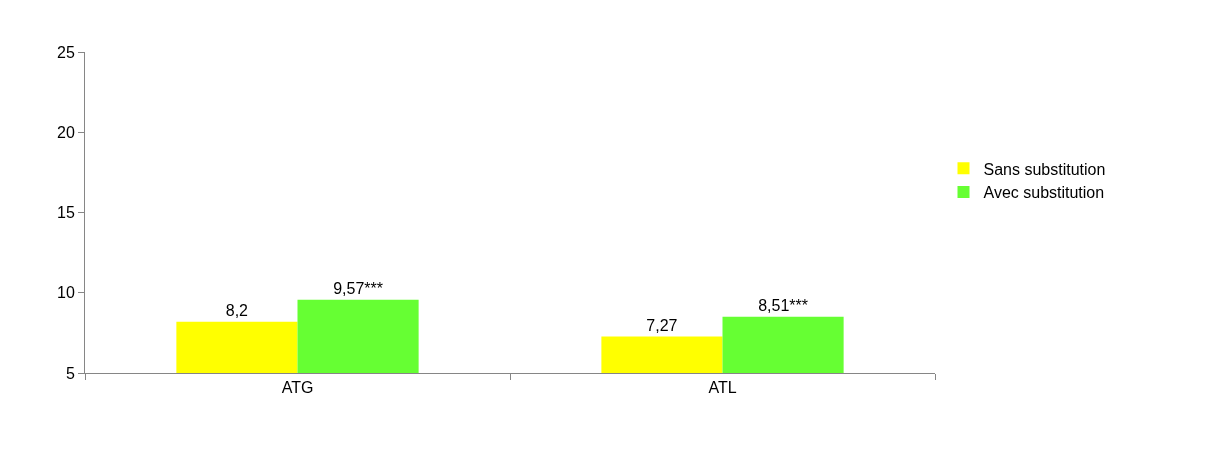 The width and height of the screenshot is (1210, 450). Describe the element at coordinates (1044, 193) in the screenshot. I see `legend-label: Avec substitution` at that location.